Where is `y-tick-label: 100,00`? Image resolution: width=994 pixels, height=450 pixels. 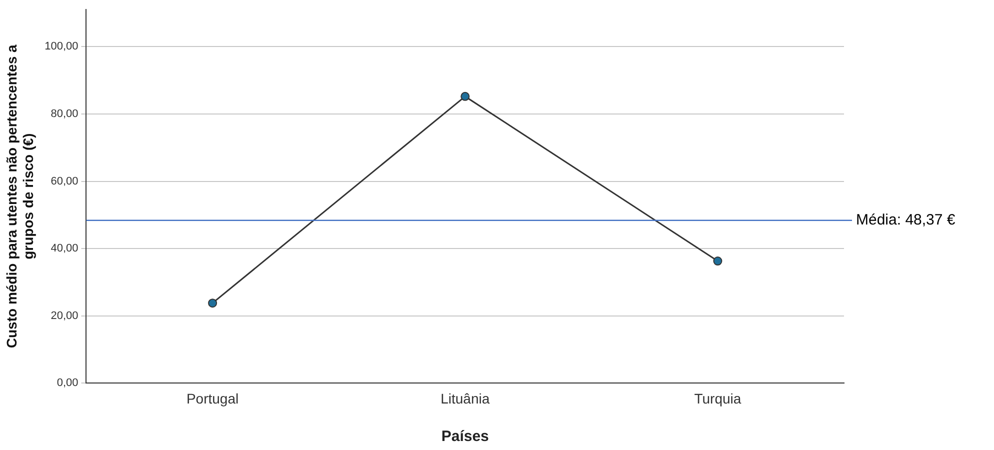 y-tick-label: 100,00 is located at coordinates (61, 46).